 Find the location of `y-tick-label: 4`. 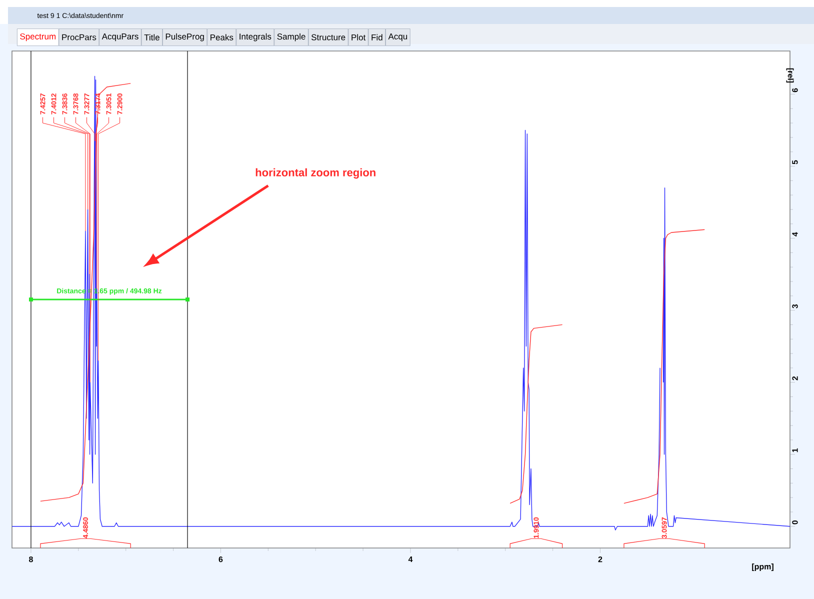

y-tick-label: 4 is located at coordinates (795, 234).